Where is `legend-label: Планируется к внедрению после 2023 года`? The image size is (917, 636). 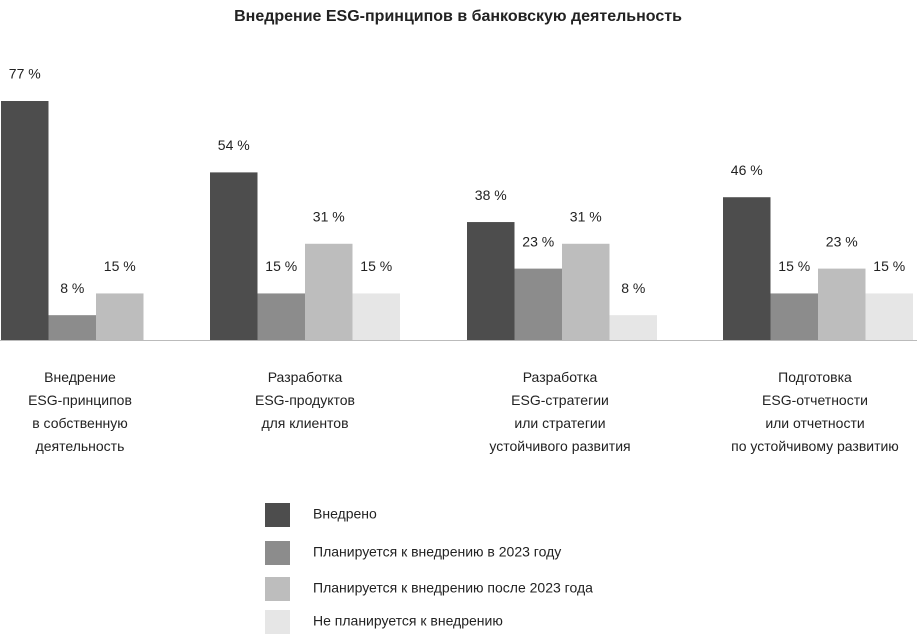
legend-label: Планируется к внедрению после 2023 года is located at coordinates (453, 588).